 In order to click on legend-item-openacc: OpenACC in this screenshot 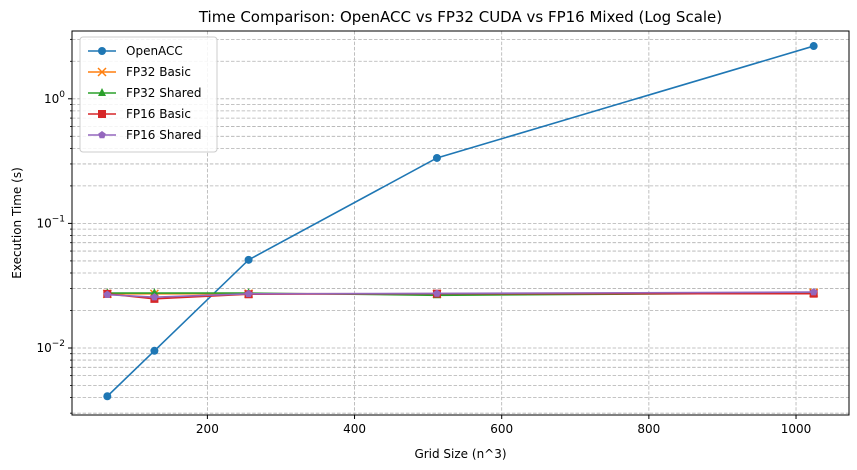, I will do `click(135, 51)`.